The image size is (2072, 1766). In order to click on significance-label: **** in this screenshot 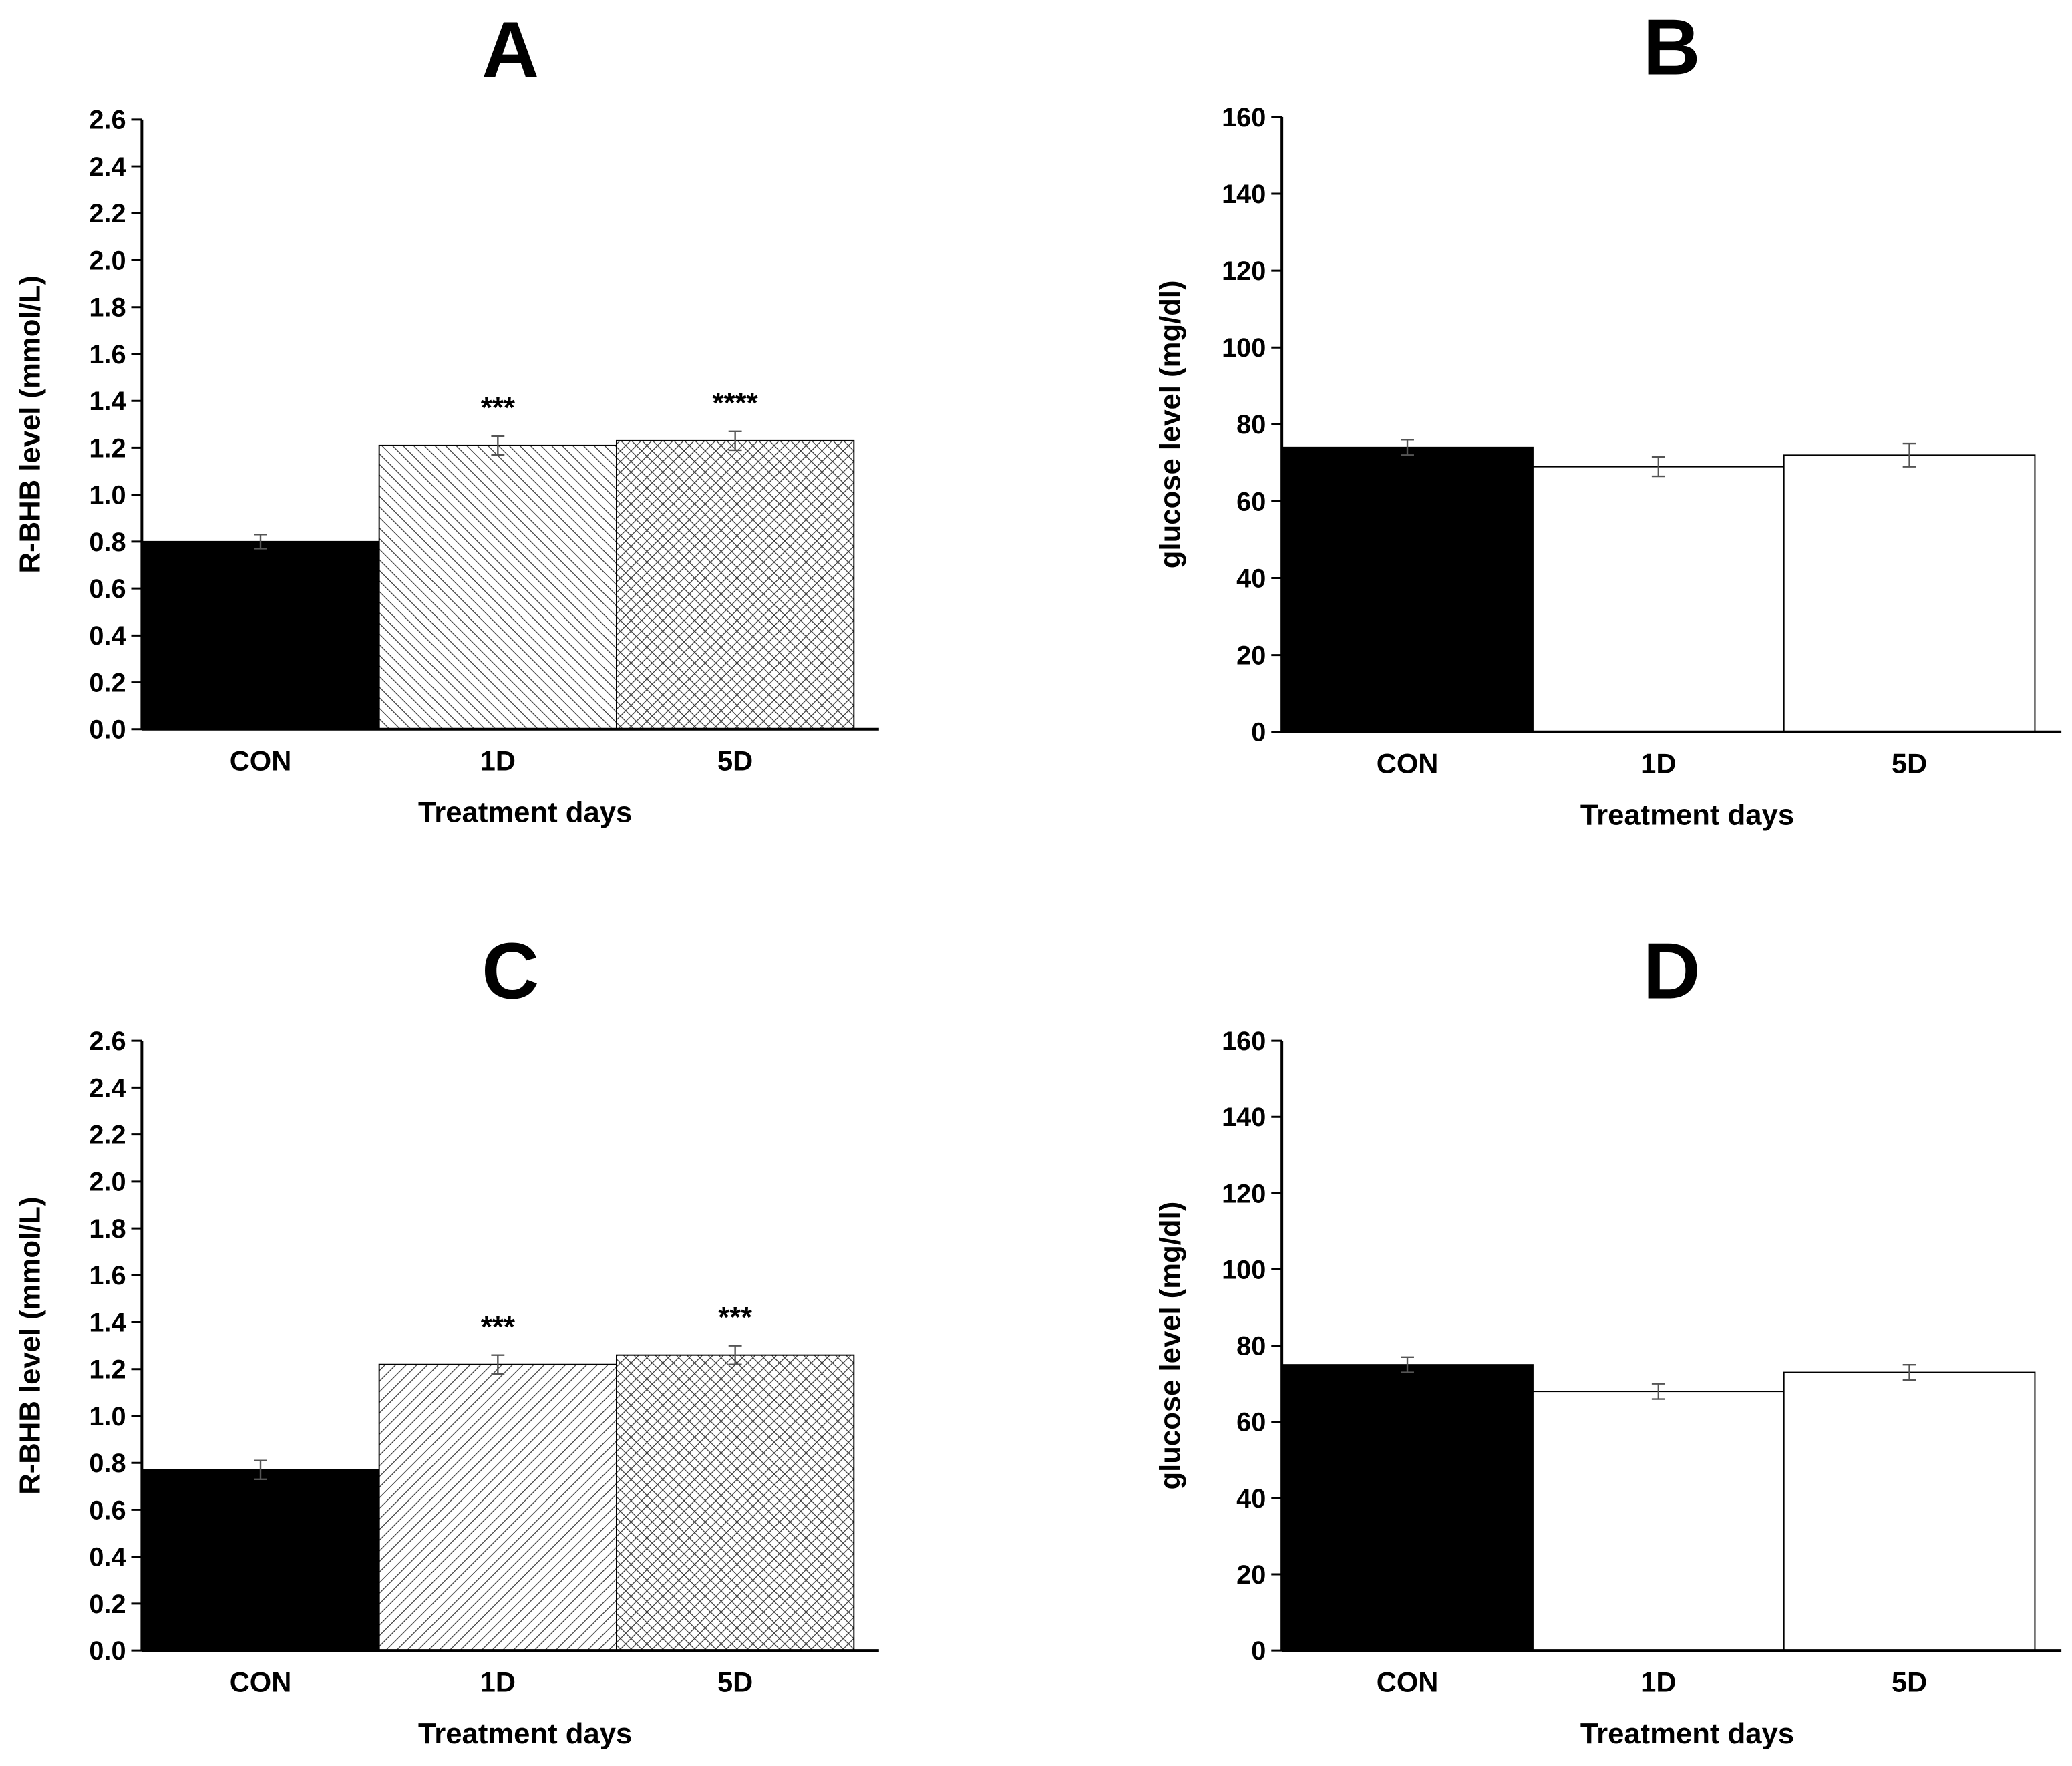, I will do `click(735, 403)`.